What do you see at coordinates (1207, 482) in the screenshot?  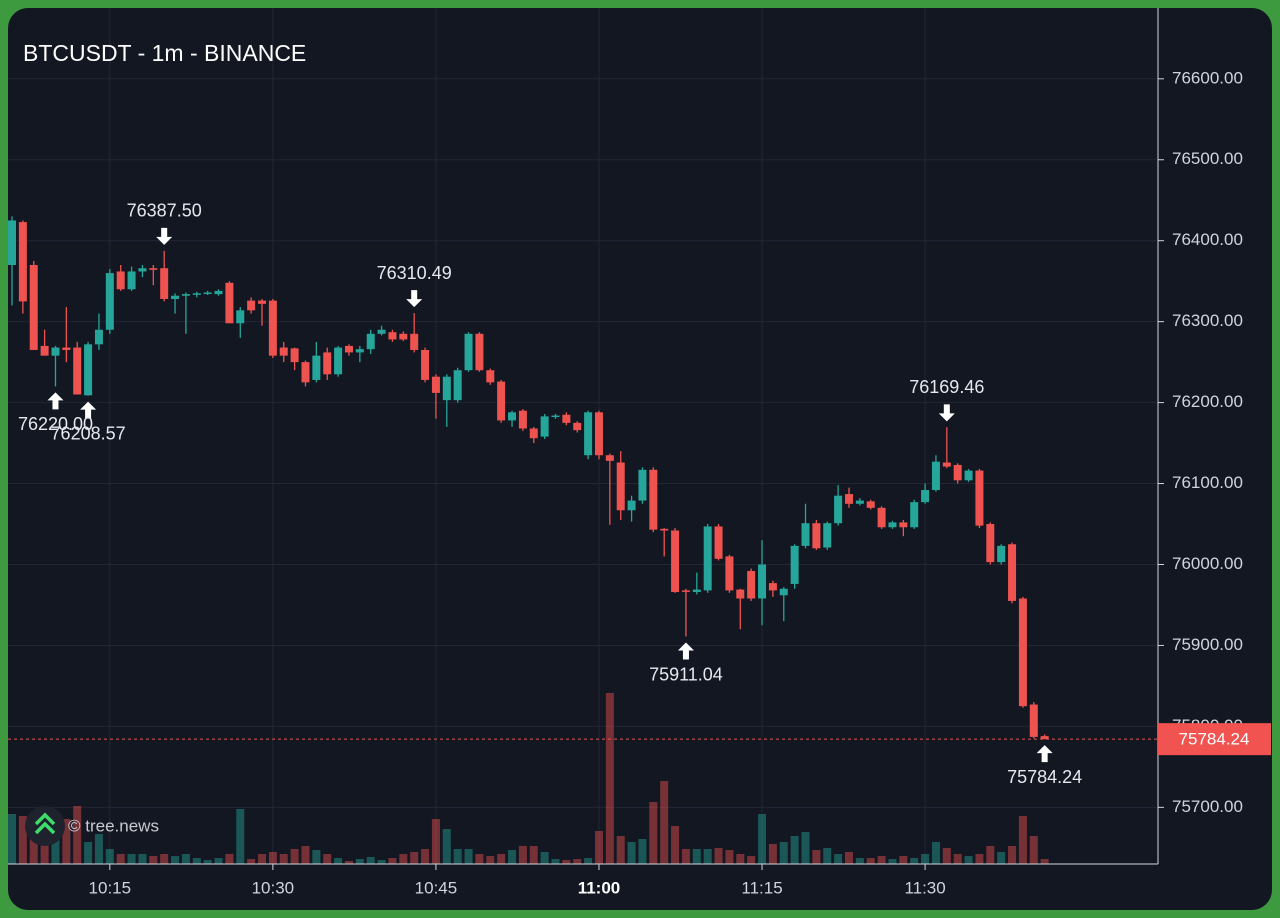 I see `y-tick-label: 76100.00` at bounding box center [1207, 482].